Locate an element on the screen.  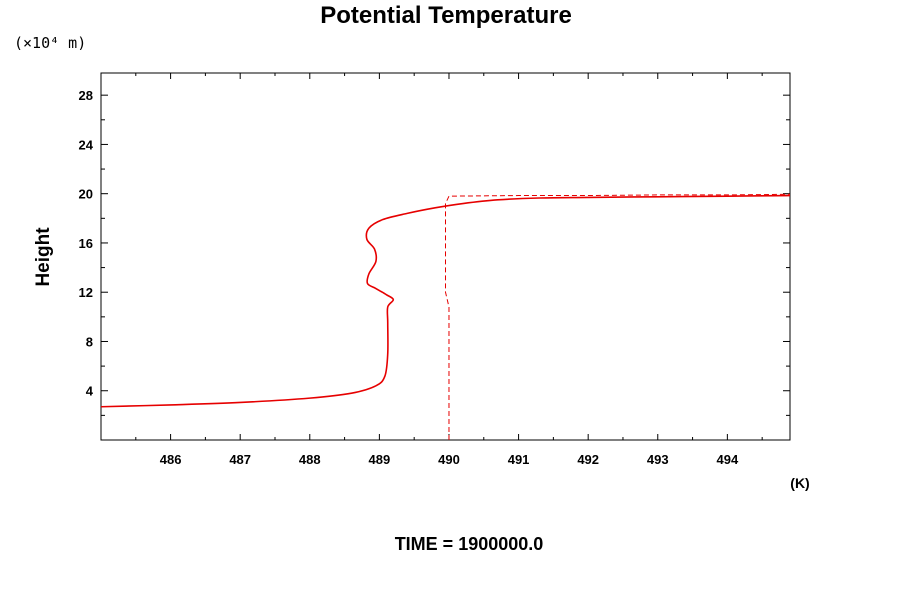
y-unit-label: (×10⁴ m) is located at coordinates (50, 43).